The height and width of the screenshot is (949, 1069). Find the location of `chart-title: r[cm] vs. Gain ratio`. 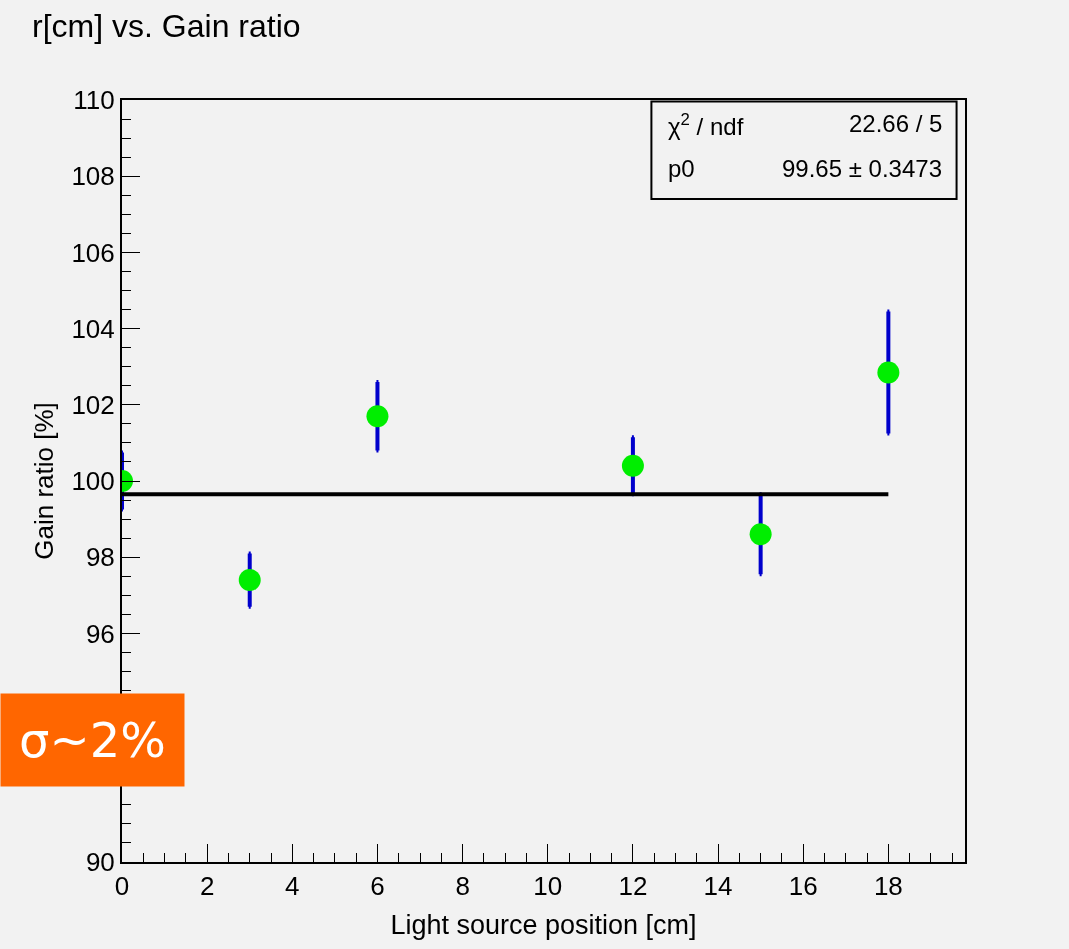

chart-title: r[cm] vs. Gain ratio is located at coordinates (166, 25).